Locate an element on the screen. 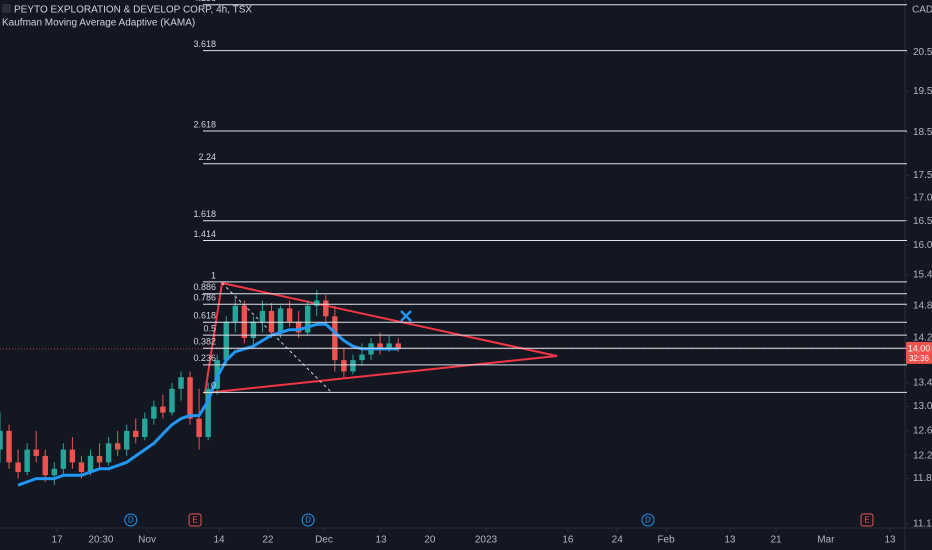 The image size is (932, 550). fib-label: 3.618 is located at coordinates (204, 44).